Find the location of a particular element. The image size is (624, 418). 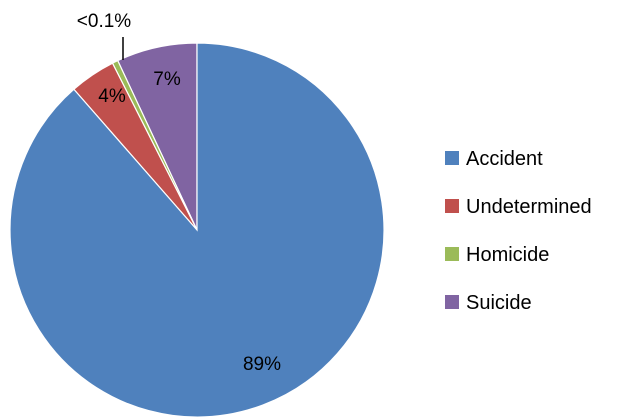

legend-swatch-accident is located at coordinates (452, 158).